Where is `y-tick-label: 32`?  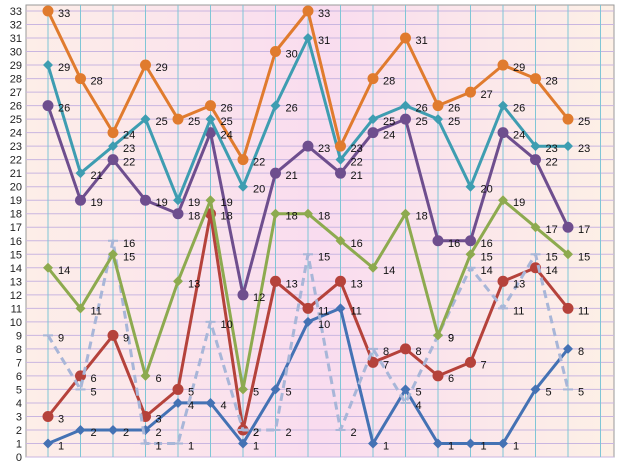
y-tick-label: 32 is located at coordinates (16, 26).